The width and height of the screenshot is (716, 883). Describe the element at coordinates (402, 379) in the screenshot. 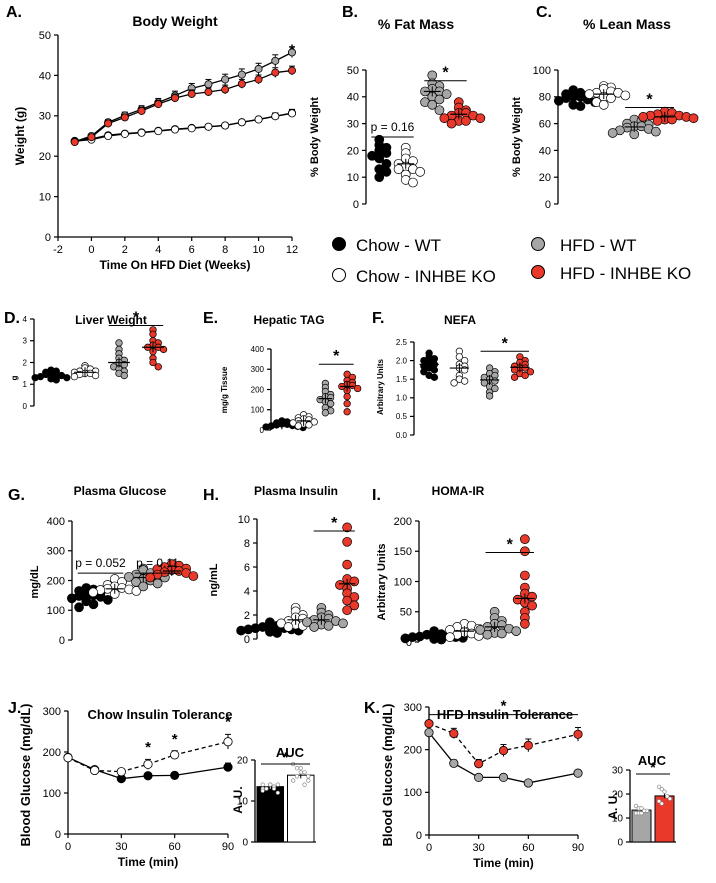

I see `y-tick-label: 1.5` at that location.